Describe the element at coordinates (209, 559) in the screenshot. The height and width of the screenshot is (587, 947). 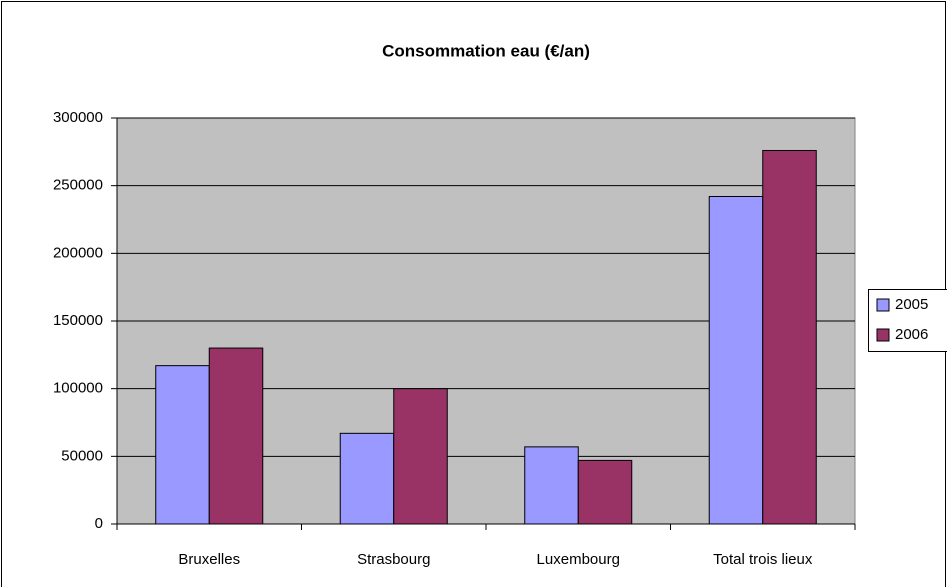
I see `x-tick-label: Bruxelles` at that location.